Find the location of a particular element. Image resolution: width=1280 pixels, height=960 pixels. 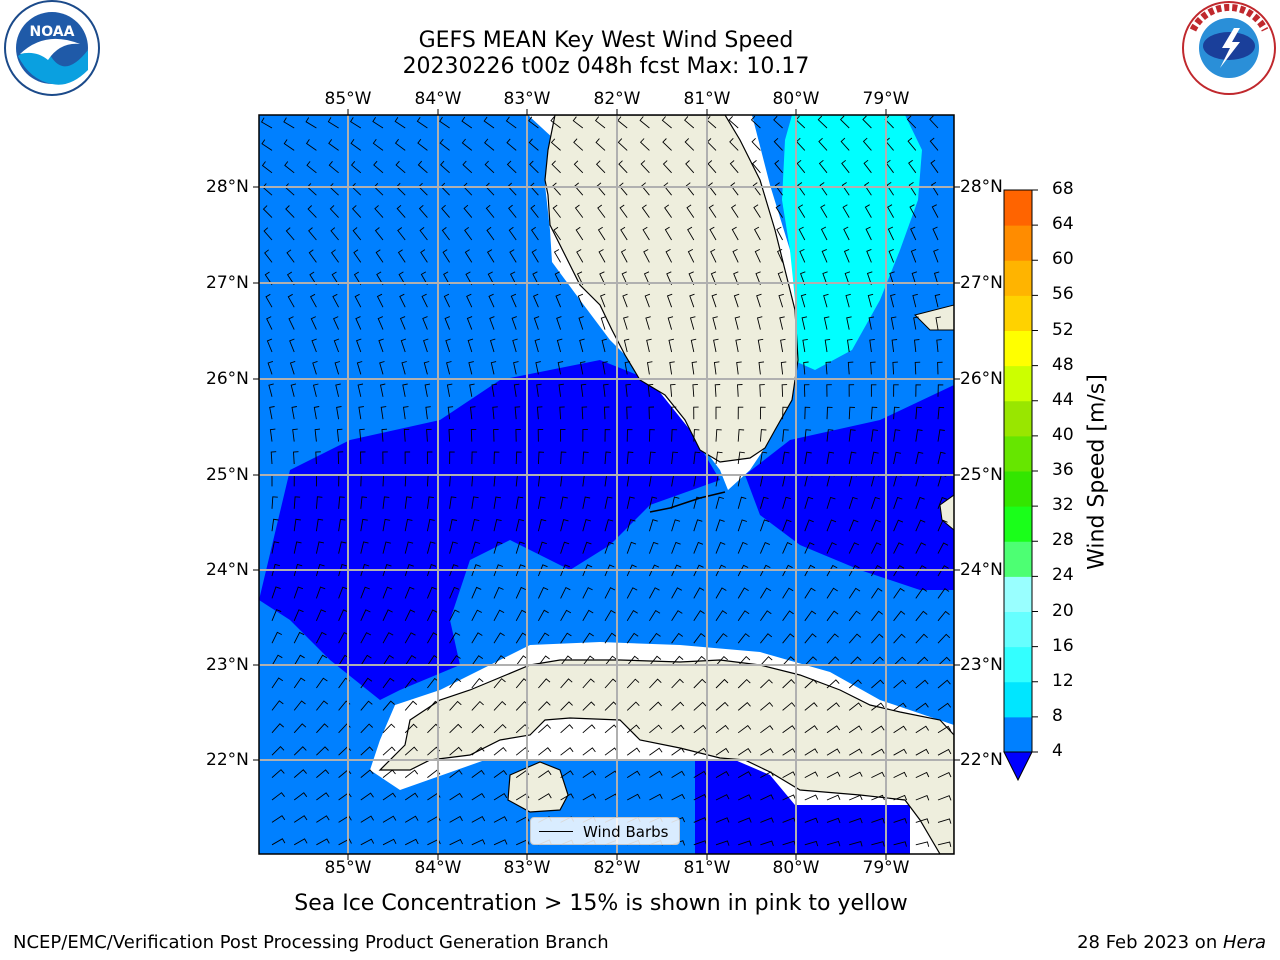

lon-label-top-80w: 80°W is located at coordinates (796, 99).